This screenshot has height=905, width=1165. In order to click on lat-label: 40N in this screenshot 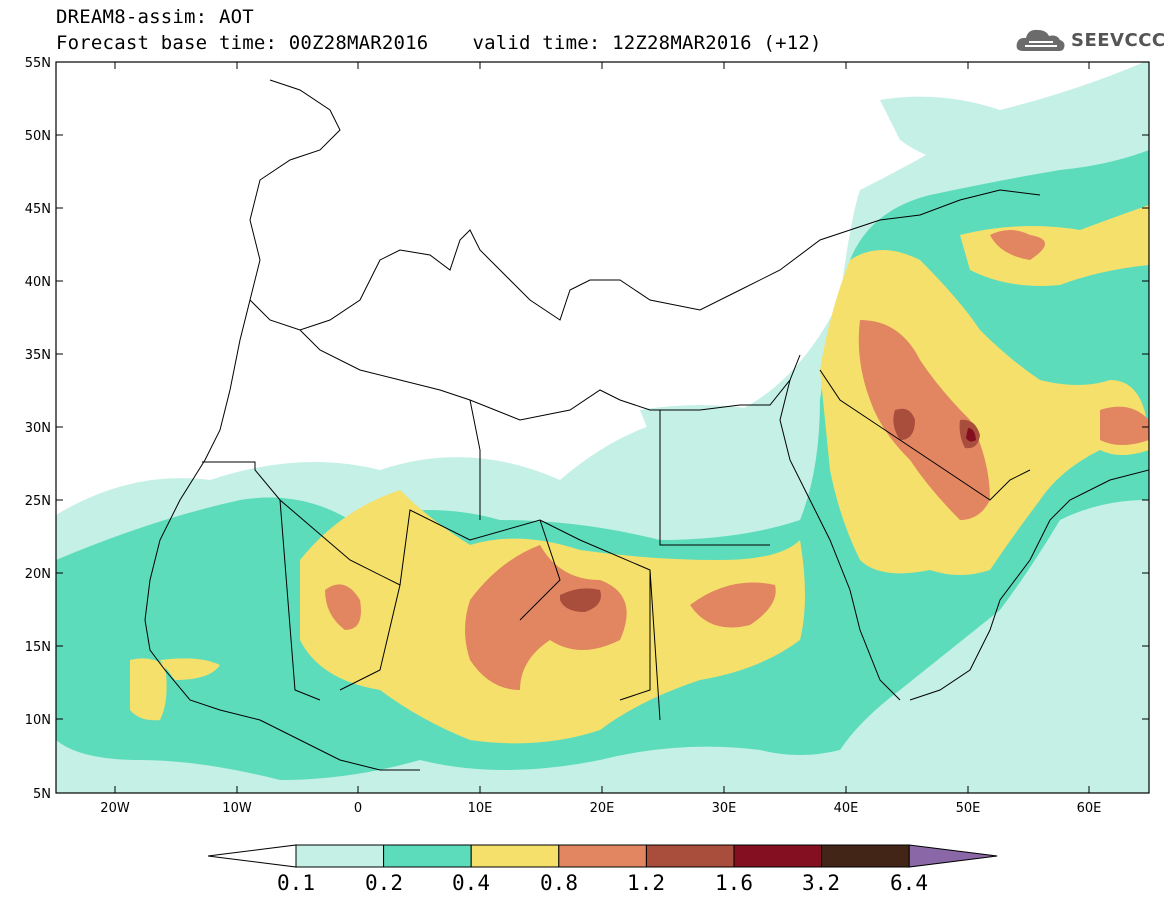, I will do `click(38, 282)`.